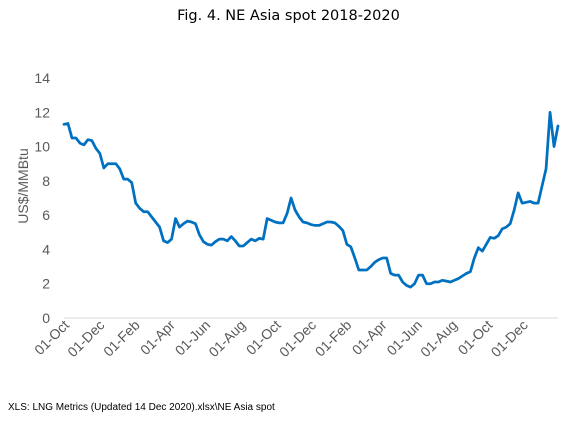 This screenshot has height=421, width=577. I want to click on y-tick-label: 14, so click(42, 78).